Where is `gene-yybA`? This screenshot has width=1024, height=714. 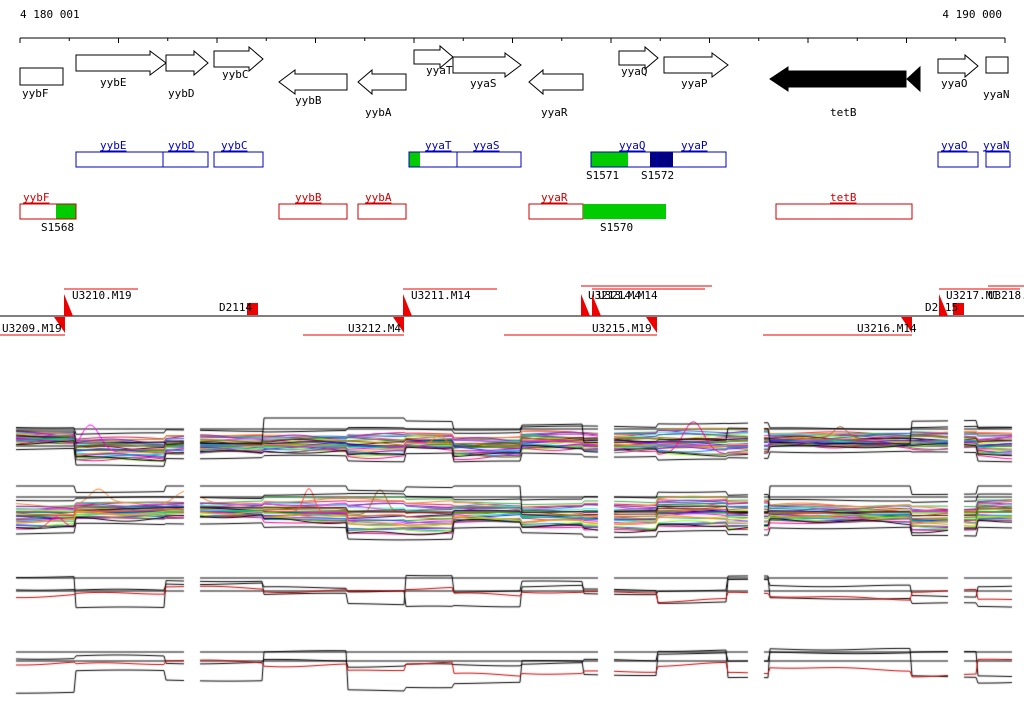
gene-yybA is located at coordinates (382, 82).